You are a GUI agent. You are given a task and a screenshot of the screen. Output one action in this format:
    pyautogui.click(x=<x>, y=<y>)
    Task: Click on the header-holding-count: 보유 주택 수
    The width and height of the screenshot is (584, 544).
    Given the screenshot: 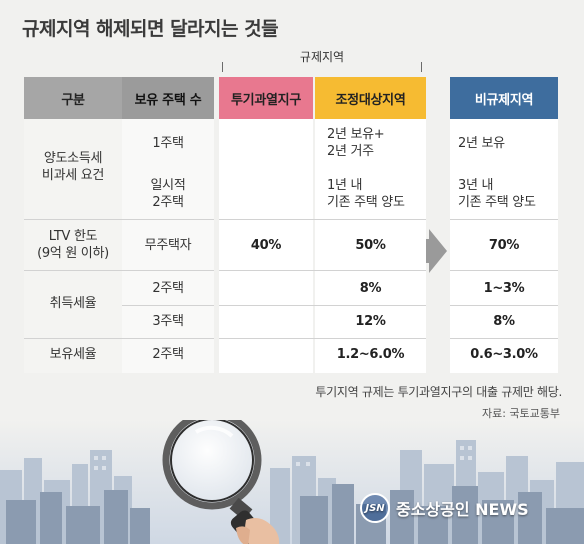 What is the action you would take?
    pyautogui.click(x=168, y=98)
    